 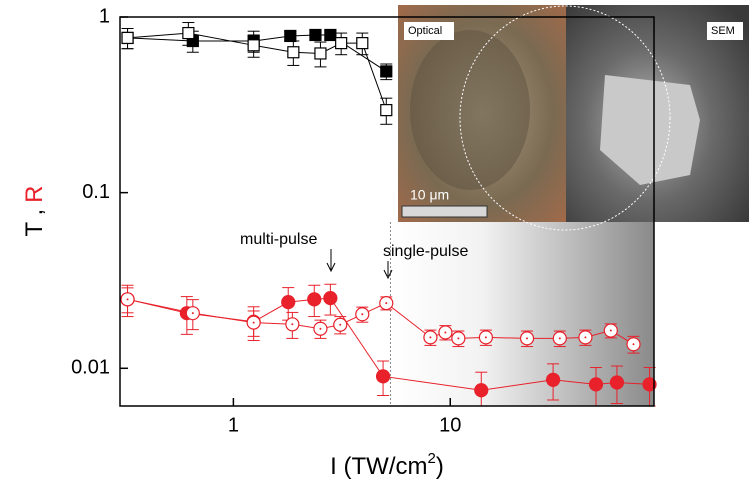 I want to click on inset-label: Optical, so click(x=425, y=31).